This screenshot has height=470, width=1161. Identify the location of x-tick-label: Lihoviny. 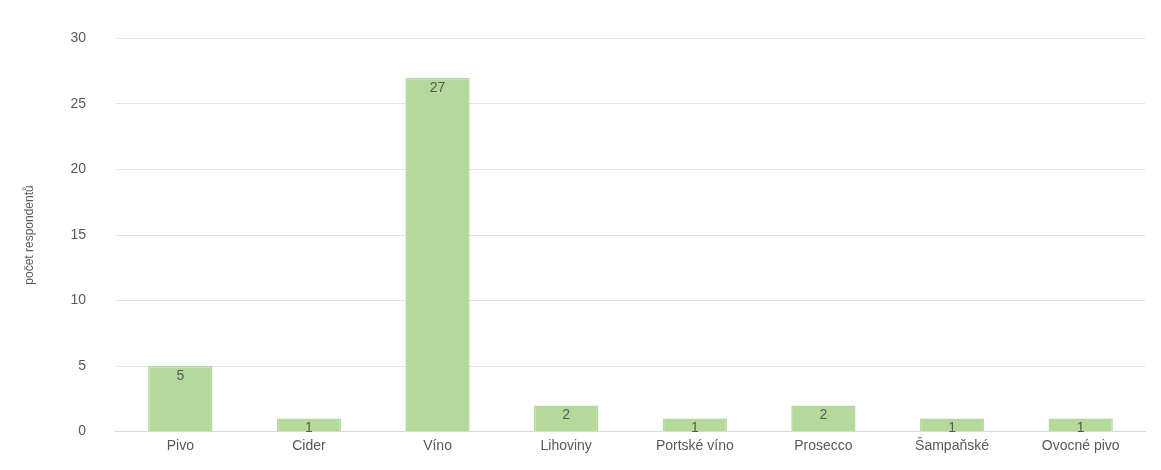
(566, 444).